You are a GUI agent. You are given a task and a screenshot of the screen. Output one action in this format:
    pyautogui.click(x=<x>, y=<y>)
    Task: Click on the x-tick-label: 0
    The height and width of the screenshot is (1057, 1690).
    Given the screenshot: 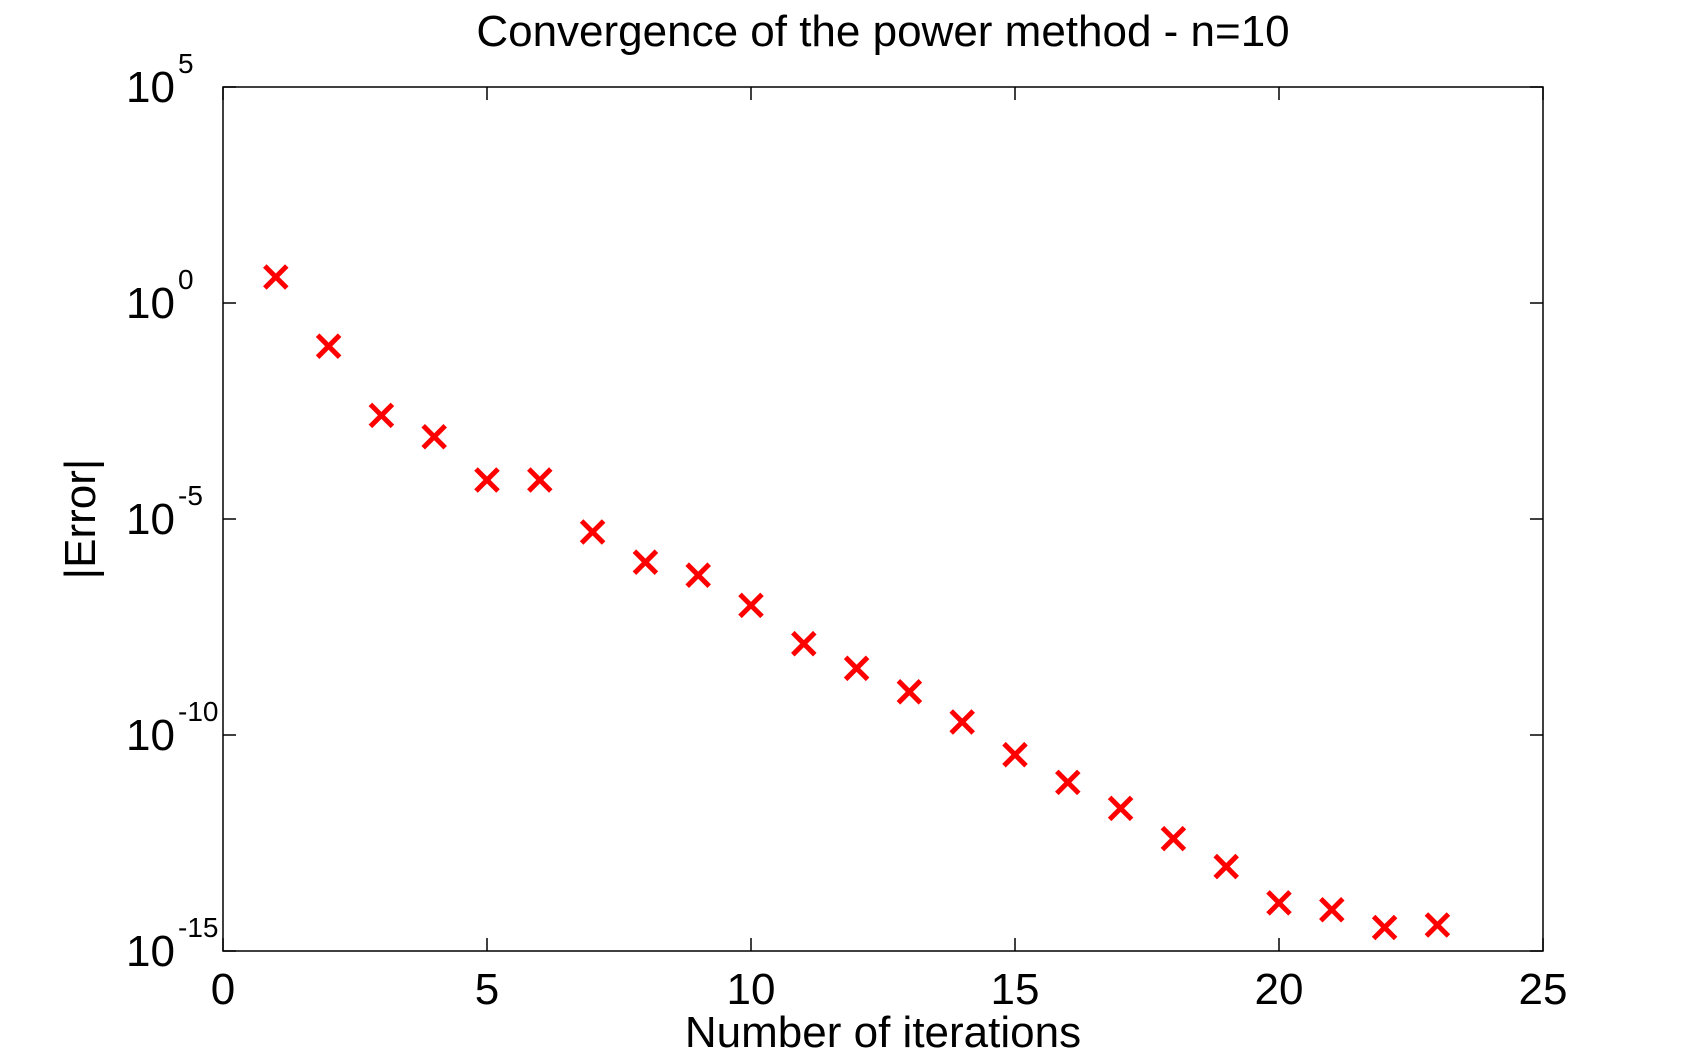 What is the action you would take?
    pyautogui.click(x=223, y=989)
    